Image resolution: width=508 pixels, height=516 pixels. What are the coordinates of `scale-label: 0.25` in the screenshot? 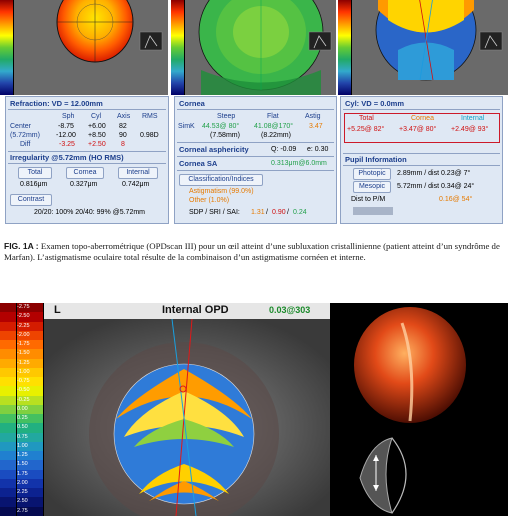 It's located at (30, 419).